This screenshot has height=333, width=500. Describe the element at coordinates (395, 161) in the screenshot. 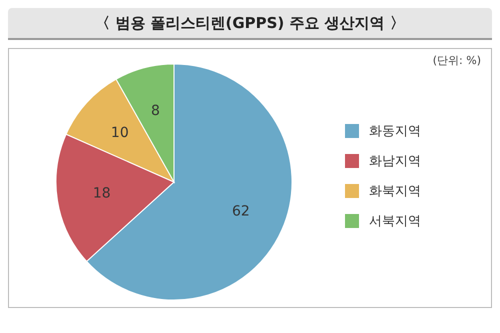

I see `legend-label: 화남지역` at that location.